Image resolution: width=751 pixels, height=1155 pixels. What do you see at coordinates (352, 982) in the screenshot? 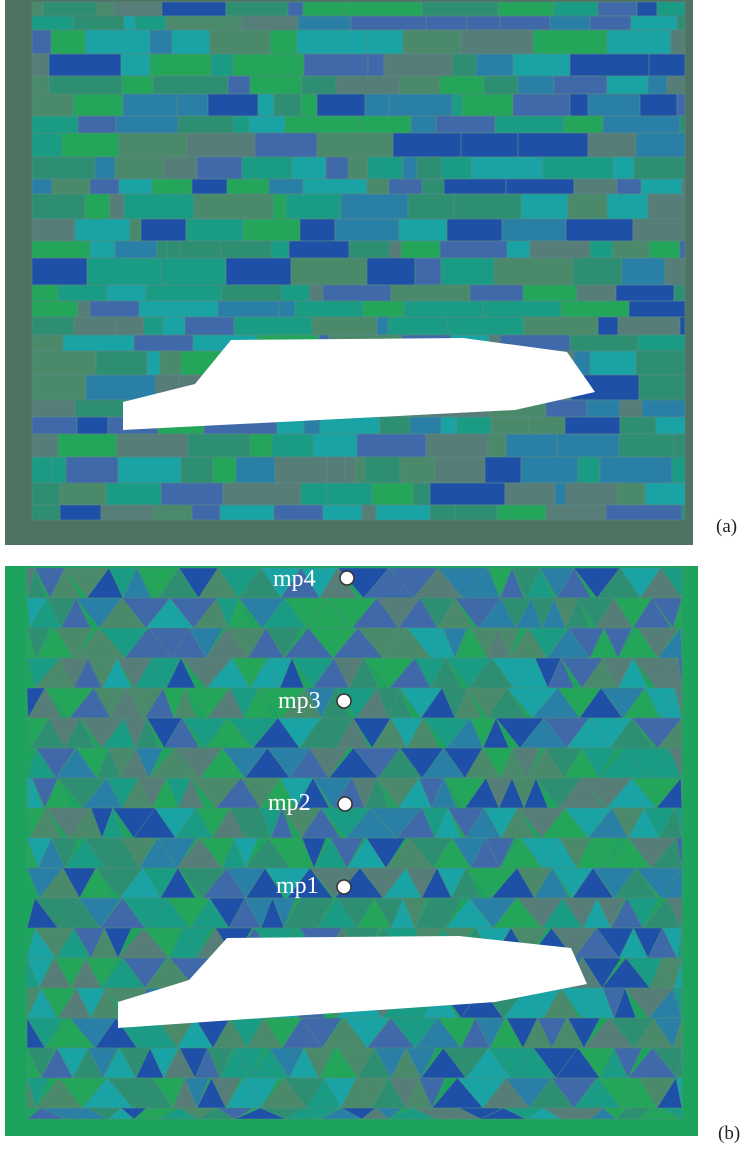
I see `obstacle-shape` at bounding box center [352, 982].